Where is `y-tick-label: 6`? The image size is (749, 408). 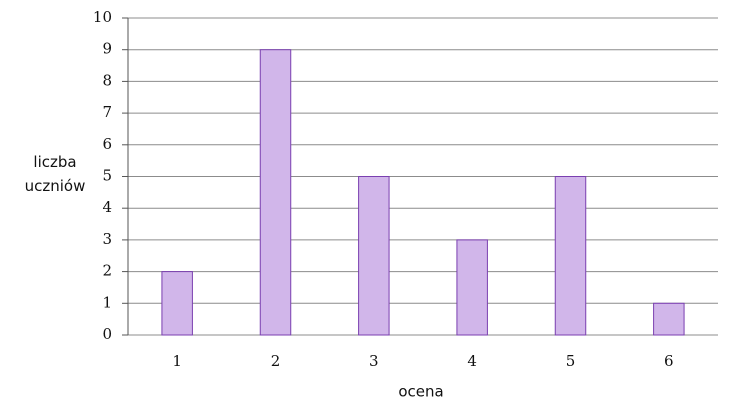 y-tick-label: 6 is located at coordinates (107, 144).